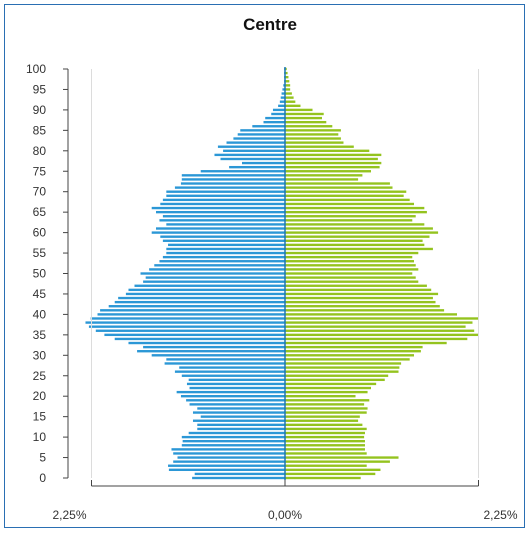 Image resolution: width=531 pixels, height=533 pixels. Describe the element at coordinates (500, 515) in the screenshot. I see `x-tick-label: 2,25%` at that location.